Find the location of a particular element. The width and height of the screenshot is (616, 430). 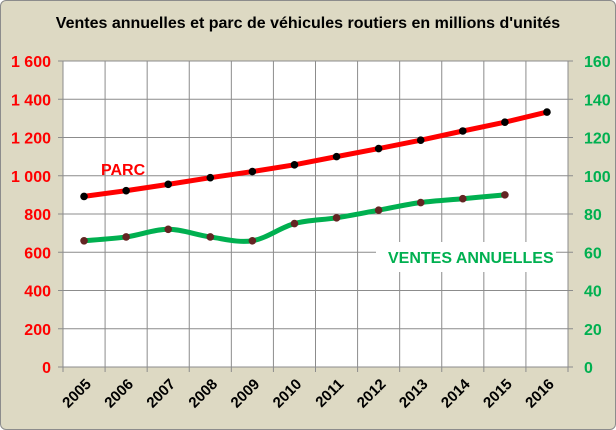

y-left-tick-label: 0 is located at coordinates (46, 368).